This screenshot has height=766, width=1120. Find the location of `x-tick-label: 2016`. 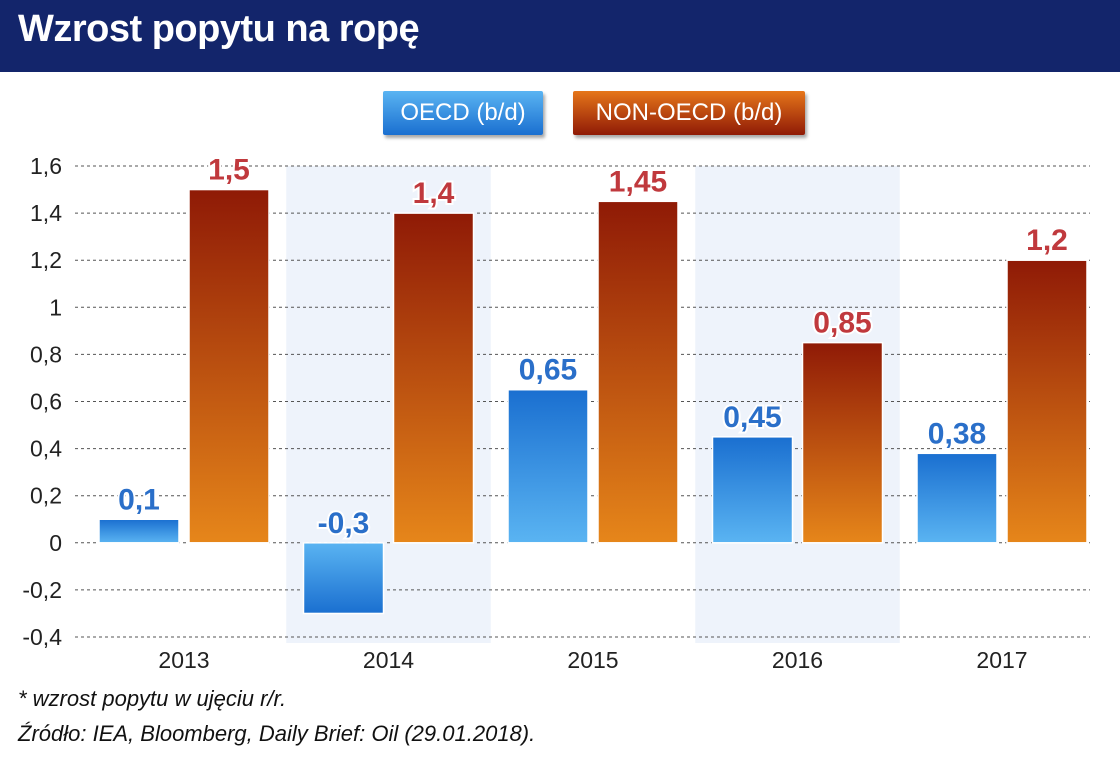

x-tick-label: 2016 is located at coordinates (797, 660).